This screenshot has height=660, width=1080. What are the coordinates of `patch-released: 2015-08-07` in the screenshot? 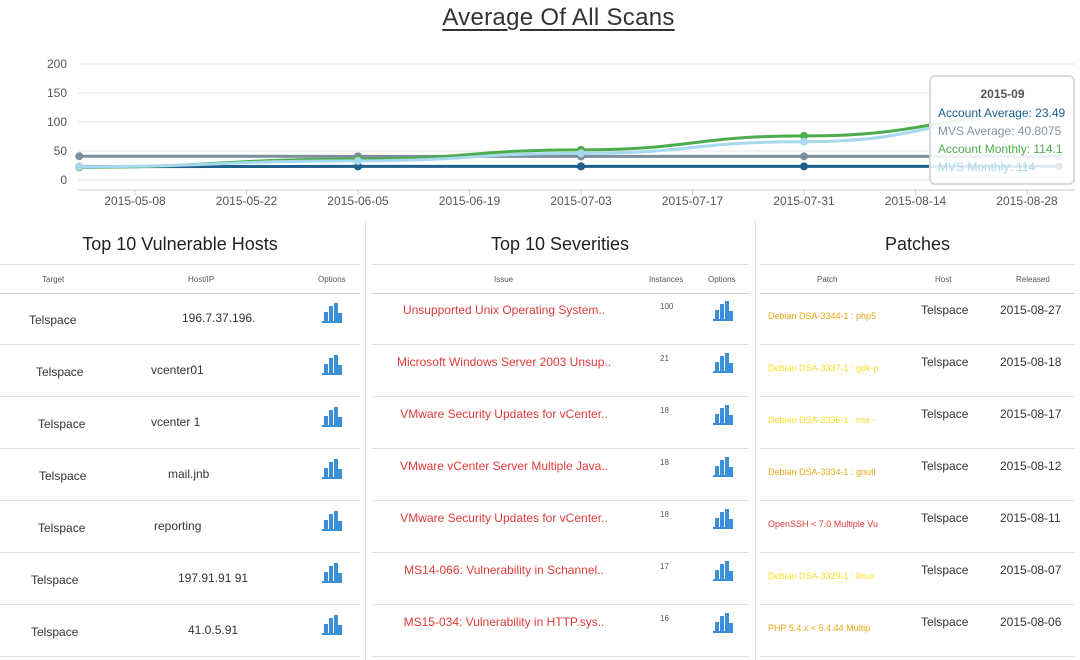 It's located at (1031, 570).